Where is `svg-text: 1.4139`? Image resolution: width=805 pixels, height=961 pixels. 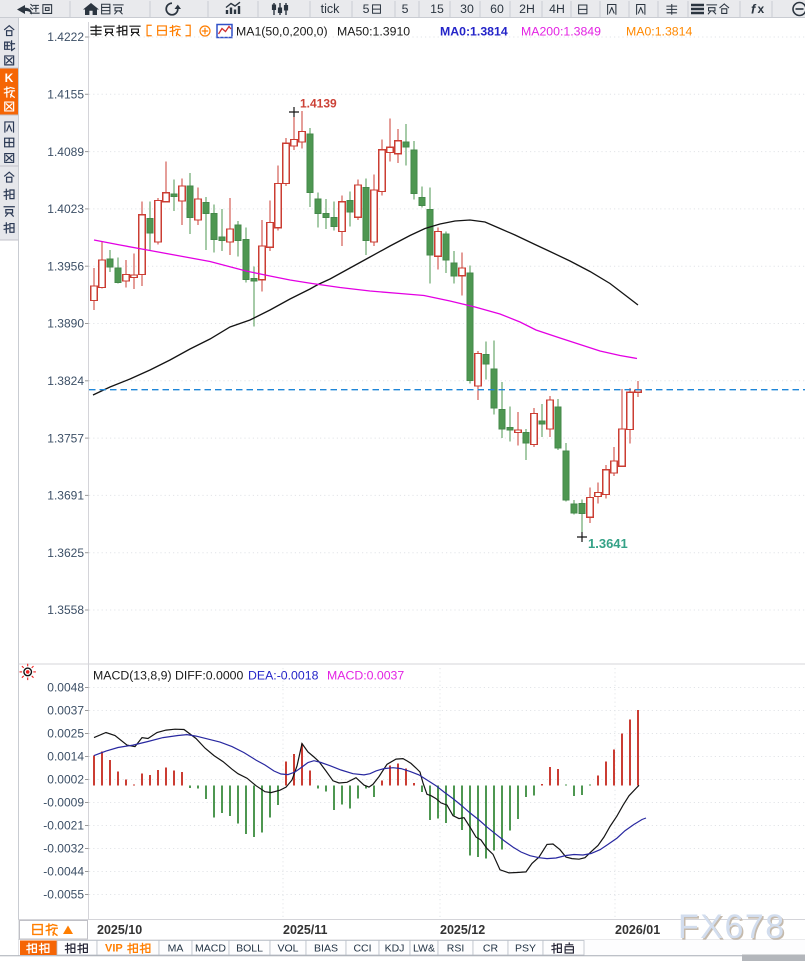 svg-text: 1.4139 is located at coordinates (318, 104).